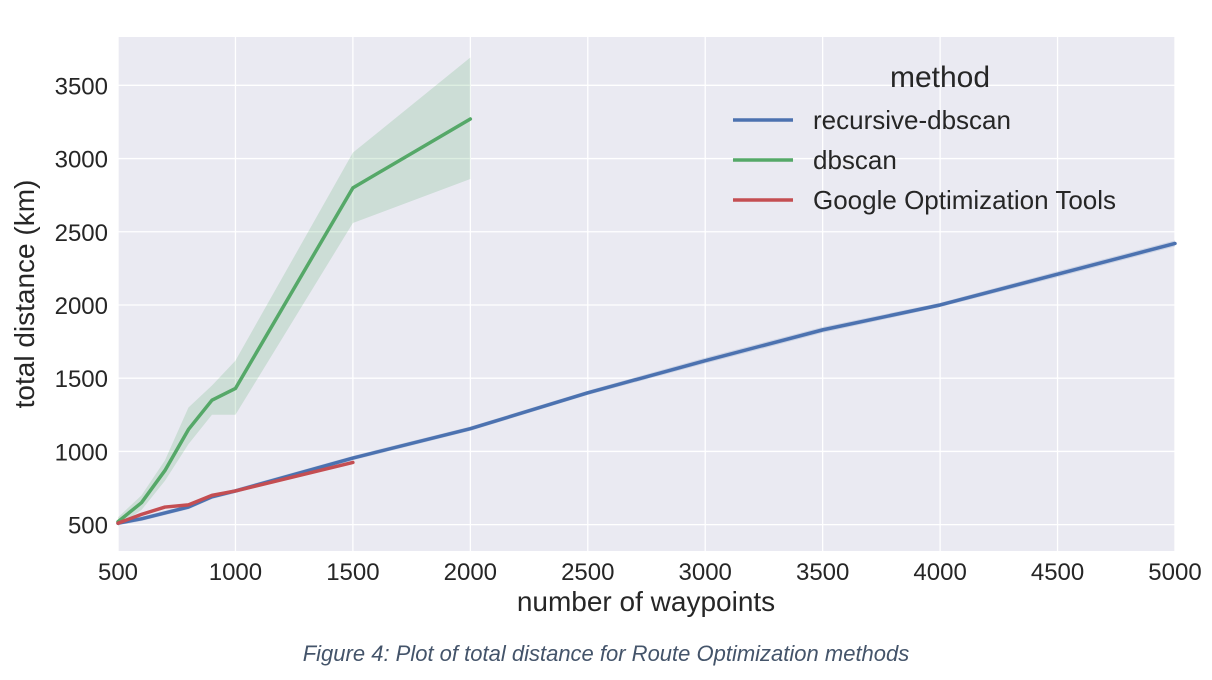 Image resolution: width=1212 pixels, height=680 pixels. I want to click on y-axis-ticks: 500 1000 1500 2000 2500 3000 3500, so click(81, 306).